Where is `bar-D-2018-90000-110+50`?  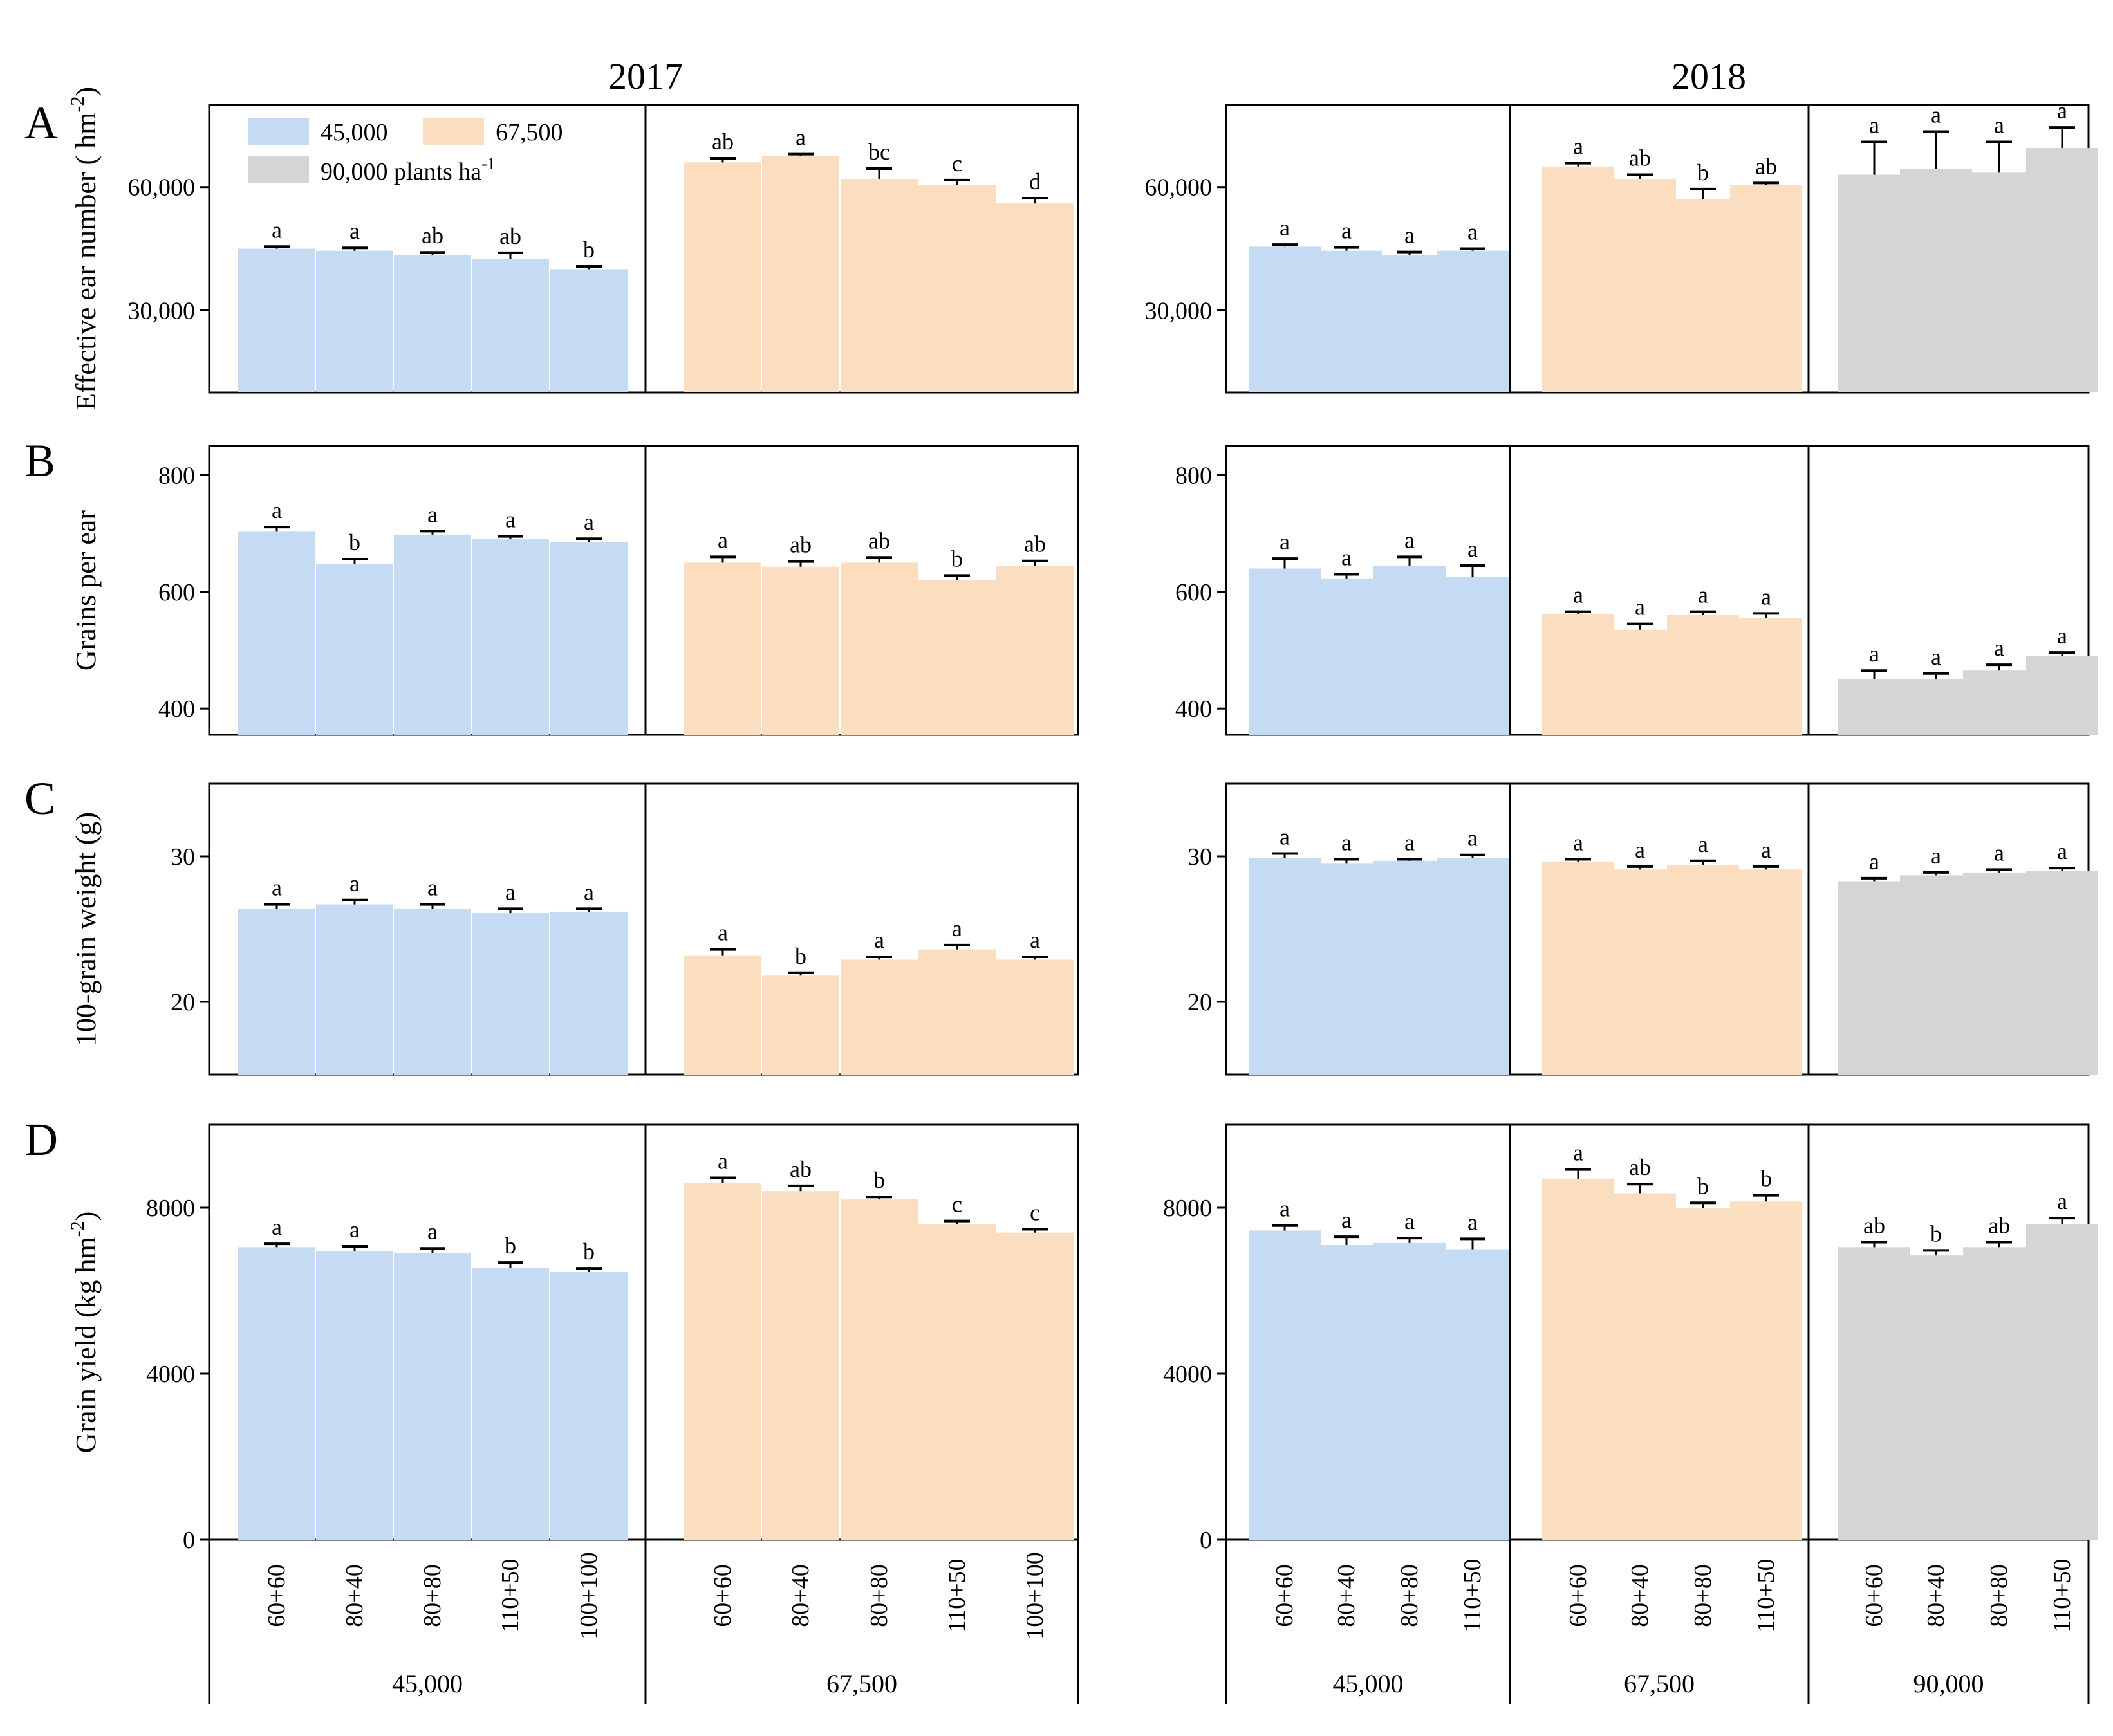
bar-D-2018-90000-110+50 is located at coordinates (2062, 1382).